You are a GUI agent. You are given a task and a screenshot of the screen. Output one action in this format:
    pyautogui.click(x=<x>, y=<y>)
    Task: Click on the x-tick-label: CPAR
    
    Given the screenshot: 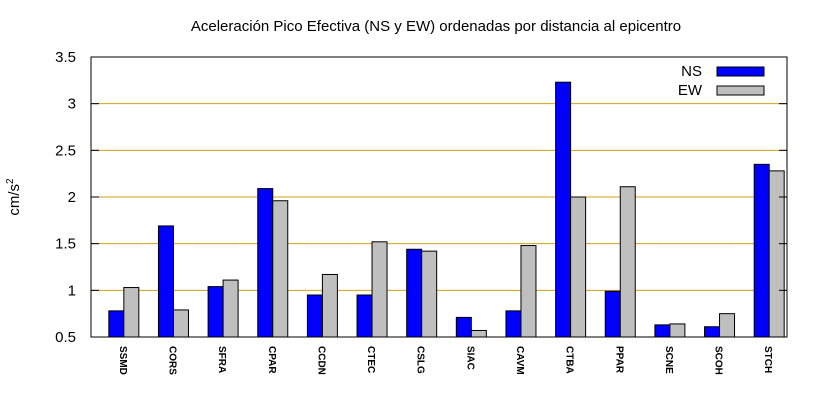 What is the action you would take?
    pyautogui.click(x=271, y=360)
    